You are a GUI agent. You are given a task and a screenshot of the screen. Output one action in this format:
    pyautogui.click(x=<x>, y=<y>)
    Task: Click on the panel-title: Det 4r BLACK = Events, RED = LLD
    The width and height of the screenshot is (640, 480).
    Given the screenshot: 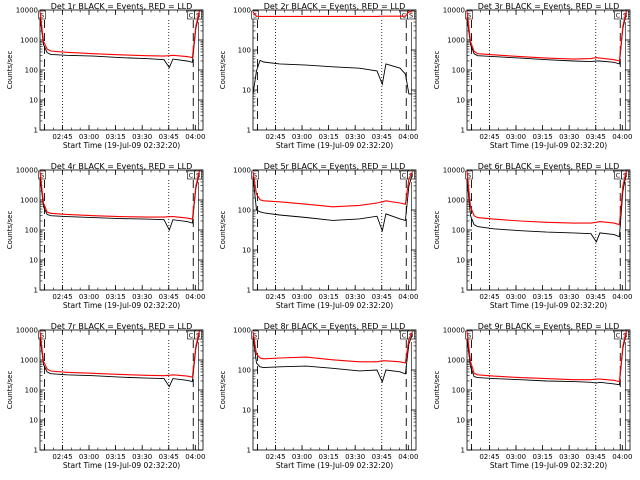 What is the action you would take?
    pyautogui.click(x=122, y=166)
    